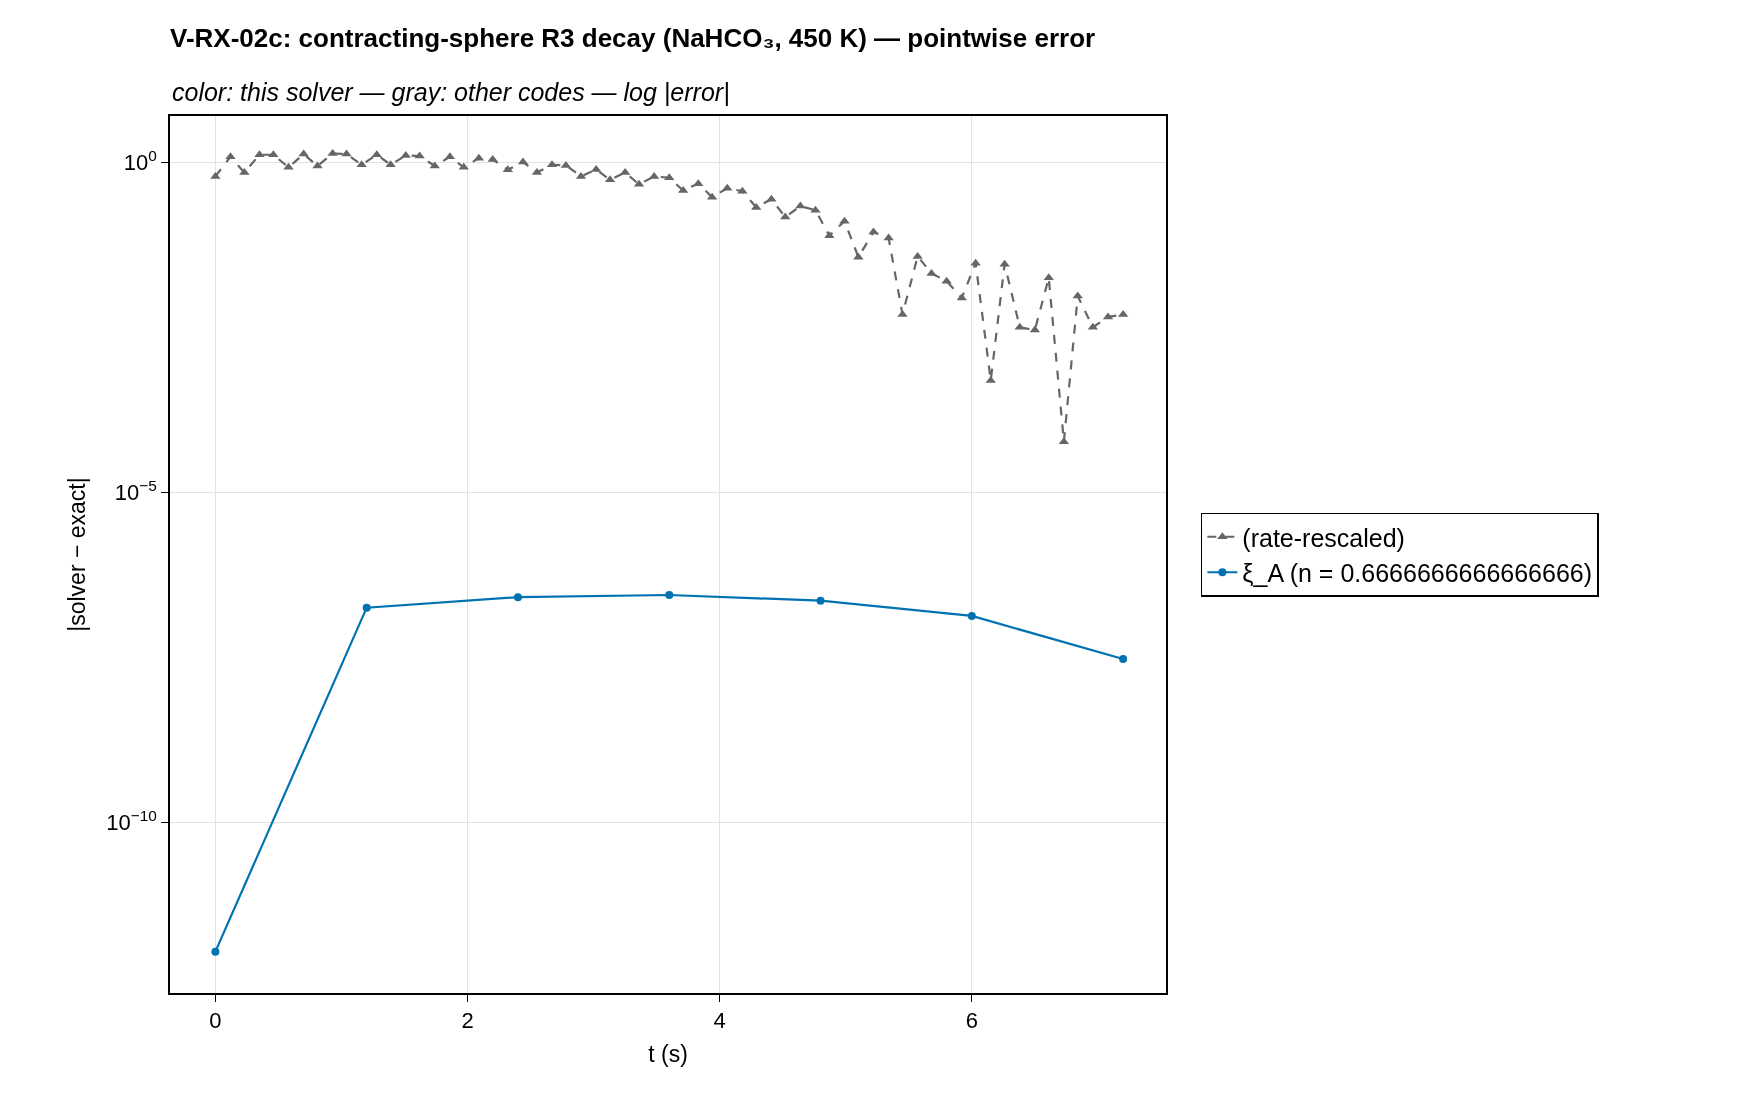 The width and height of the screenshot is (1760, 1120). What do you see at coordinates (1323, 537) in the screenshot?
I see `legend-label: (rate-rescaled)` at bounding box center [1323, 537].